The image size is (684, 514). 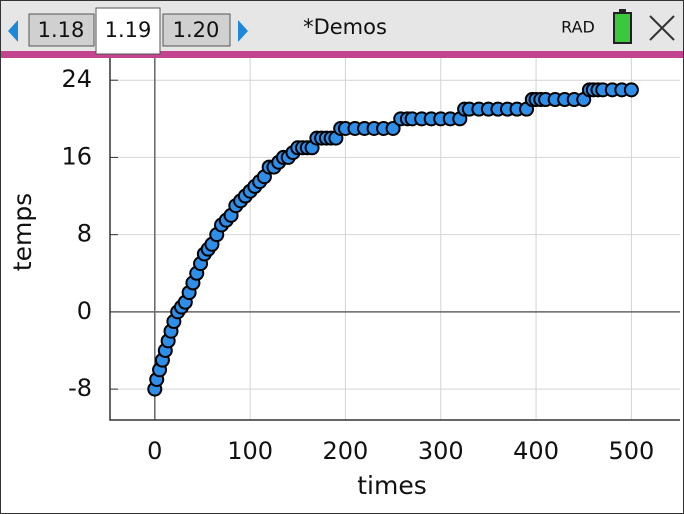 I want to click on next-arrow, so click(x=243, y=31).